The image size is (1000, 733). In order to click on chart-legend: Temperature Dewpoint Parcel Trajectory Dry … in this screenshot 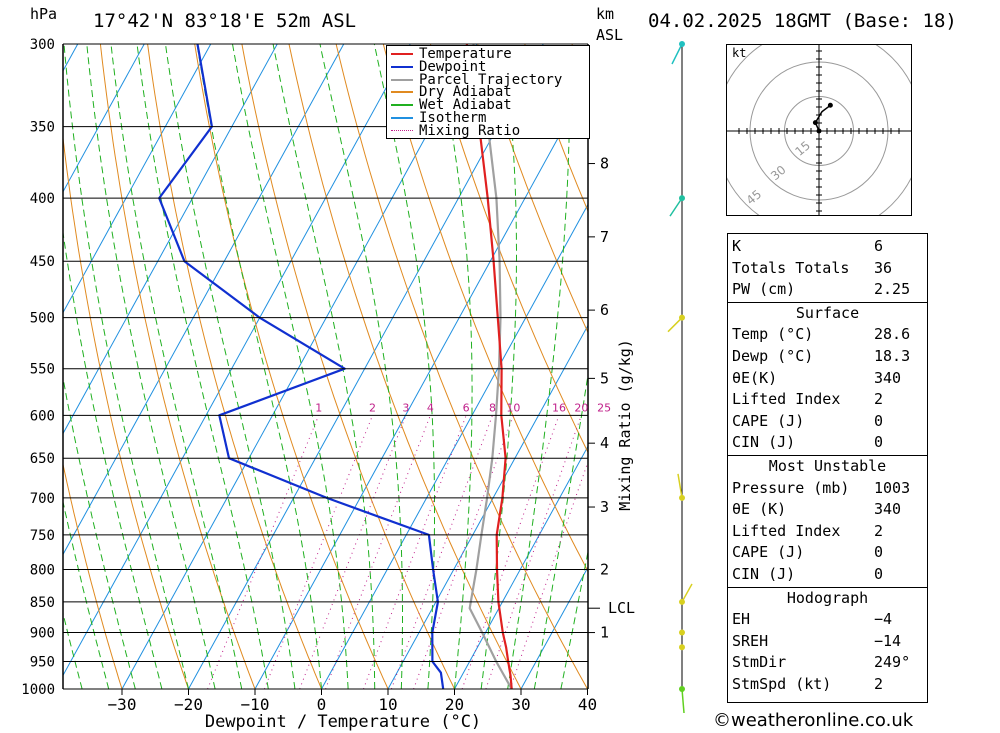, I will do `click(488, 92)`.